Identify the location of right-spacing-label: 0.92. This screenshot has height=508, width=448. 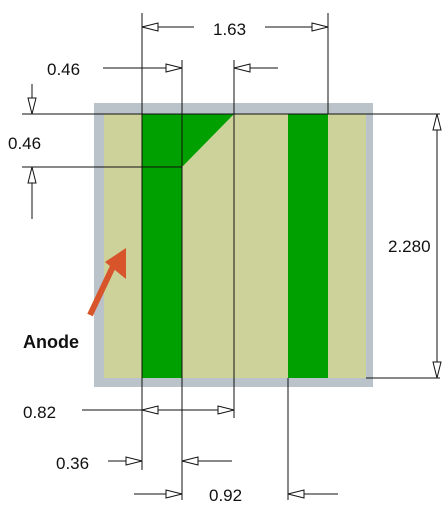
(225, 495).